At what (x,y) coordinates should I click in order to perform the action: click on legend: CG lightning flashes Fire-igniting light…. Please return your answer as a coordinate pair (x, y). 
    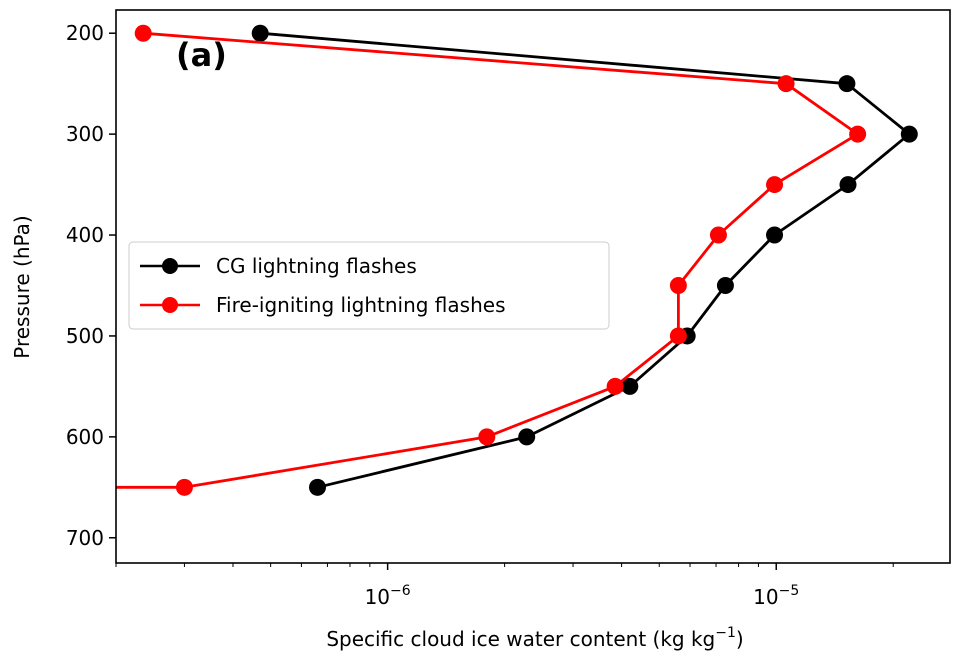
    Looking at the image, I should click on (369, 285).